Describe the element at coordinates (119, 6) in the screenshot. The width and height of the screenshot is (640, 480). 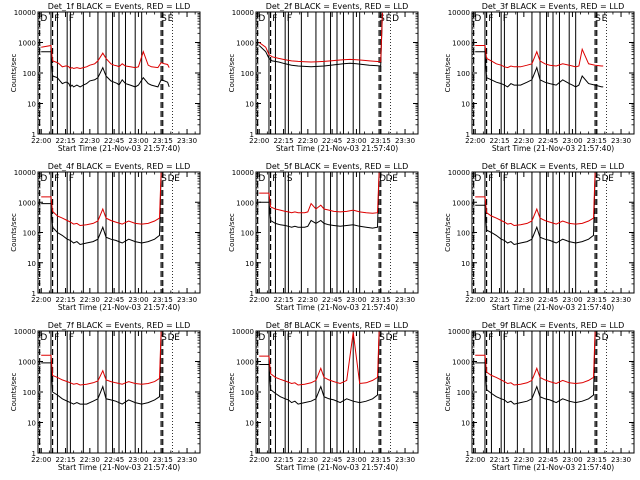
I see `chart-title: Det_1f BLACK = Events, RED = LLD` at that location.